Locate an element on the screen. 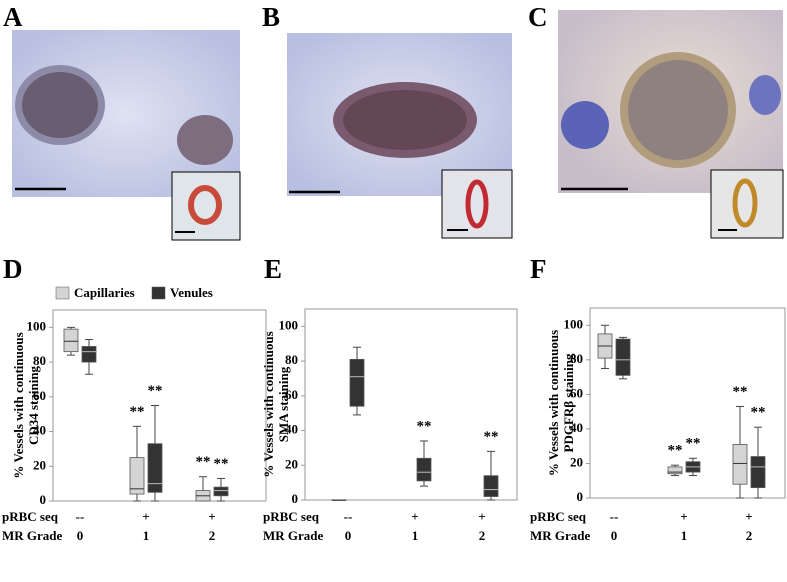 The width and height of the screenshot is (787, 582). micrograph-b is located at coordinates (400, 136).